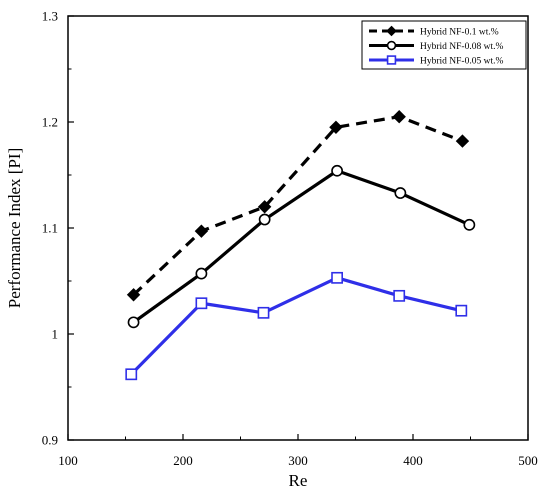 The image size is (550, 494). Describe the element at coordinates (55, 334) in the screenshot. I see `y-tick-label: 1` at that location.